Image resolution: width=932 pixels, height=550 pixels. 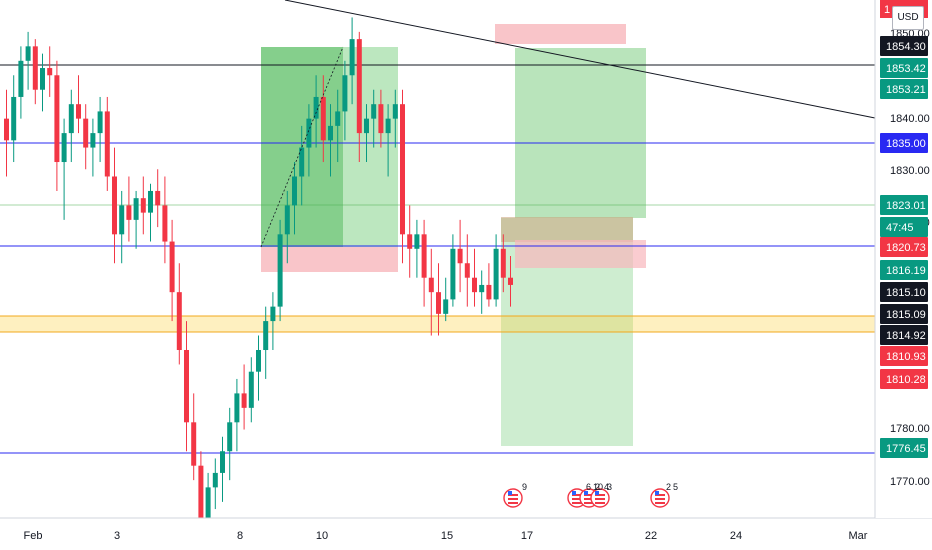 What do you see at coordinates (588, 487) in the screenshot?
I see `event-count: 6` at bounding box center [588, 487].